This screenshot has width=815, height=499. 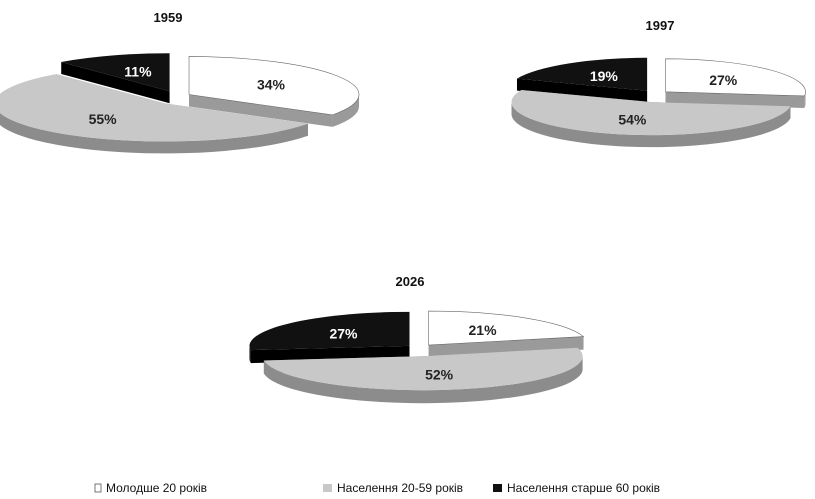 I want to click on legend-item-adult: Населення 20-59 років, so click(x=393, y=488).